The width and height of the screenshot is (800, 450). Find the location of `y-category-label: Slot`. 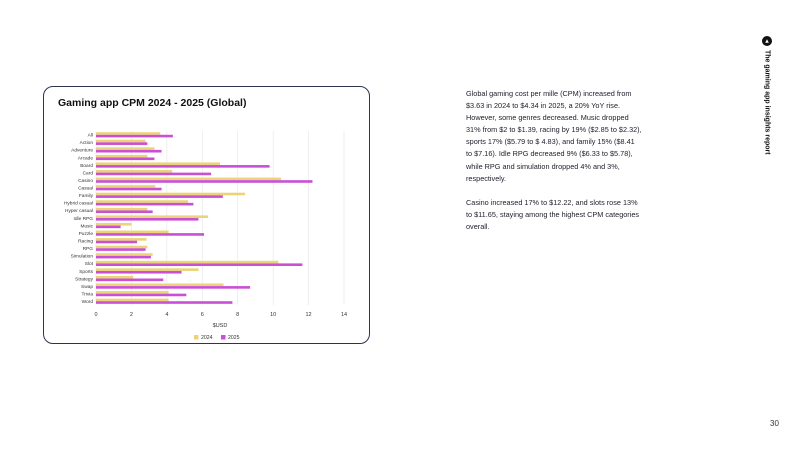

y-category-label: Slot is located at coordinates (89, 264).